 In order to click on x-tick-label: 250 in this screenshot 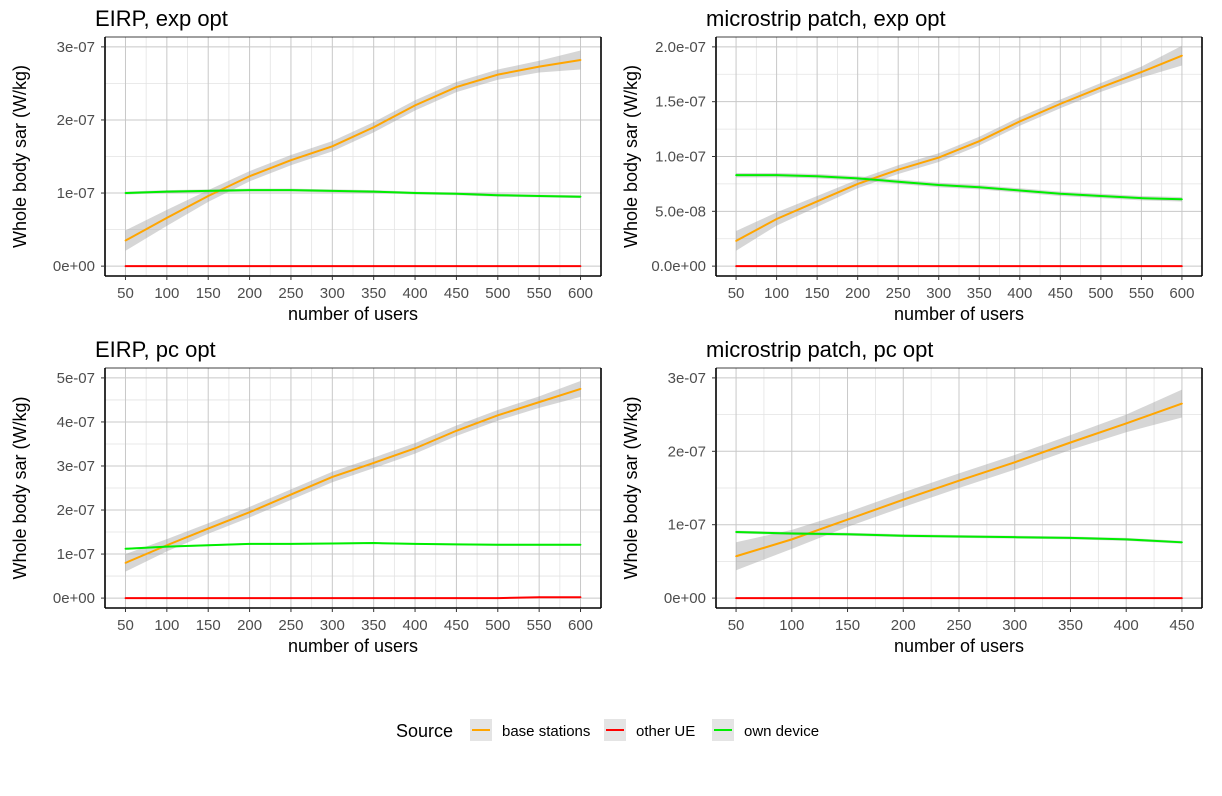, I will do `click(290, 625)`.